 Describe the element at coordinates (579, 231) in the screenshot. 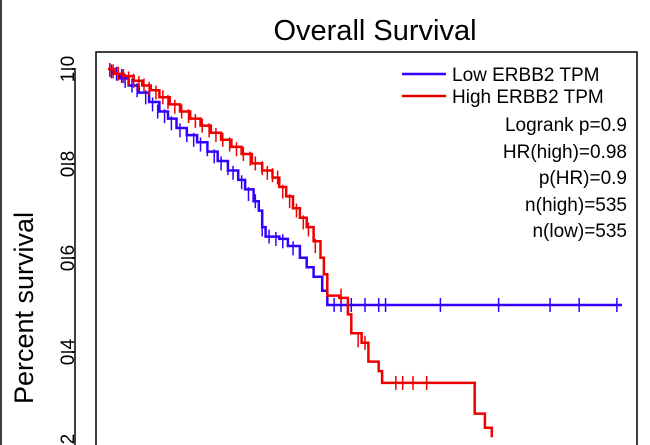

I see `stat-n-low: n(low)=535` at that location.